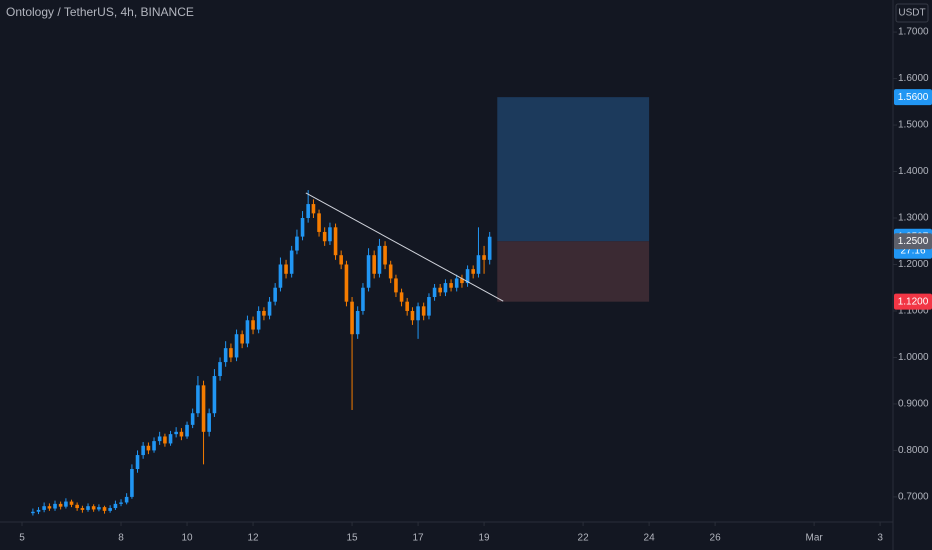  Describe the element at coordinates (913, 125) in the screenshot. I see `y-tick-label: 1.5000` at that location.